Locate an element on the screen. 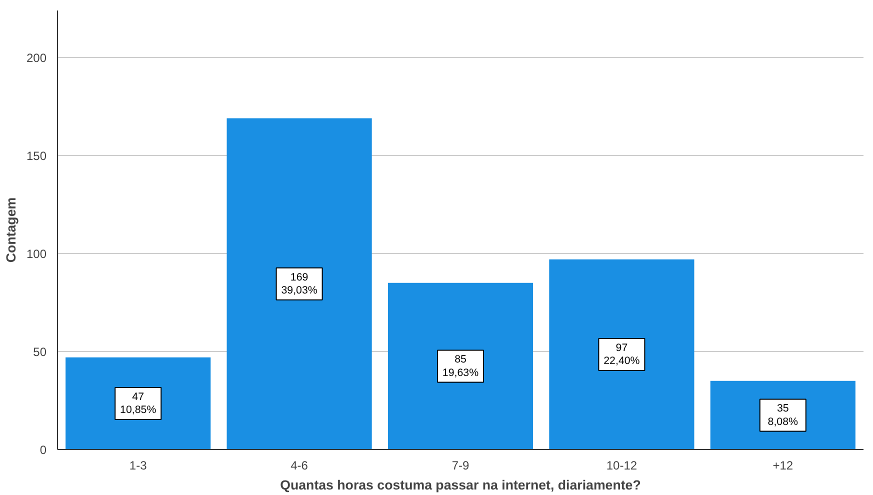 The image size is (873, 495). data-label: 35 8,08% is located at coordinates (783, 415).